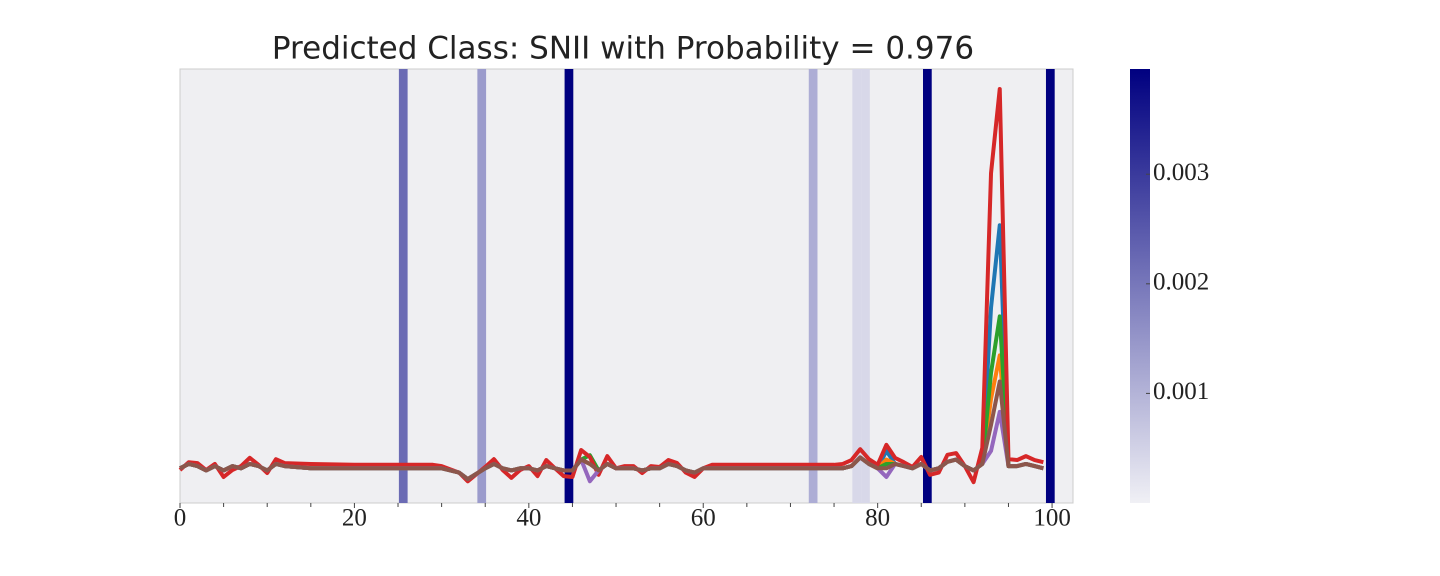  What do you see at coordinates (703, 518) in the screenshot?
I see `x-tick-label: 60` at bounding box center [703, 518].